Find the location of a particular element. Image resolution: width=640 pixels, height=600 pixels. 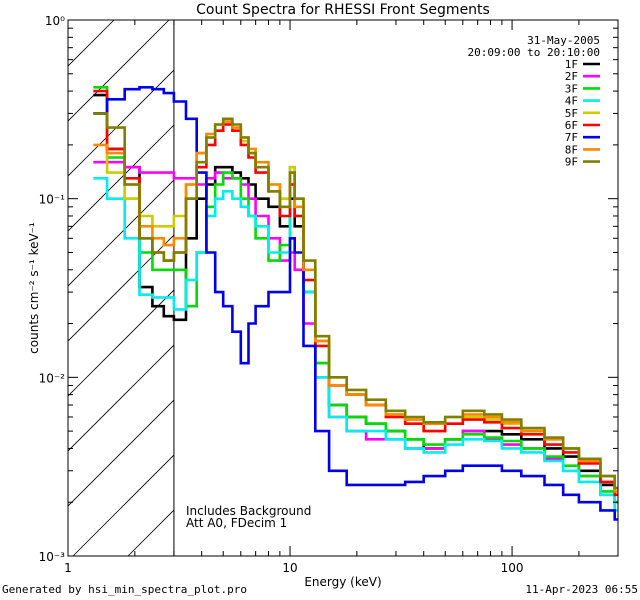

x-axis-label: Energy (keV) is located at coordinates (342, 582).